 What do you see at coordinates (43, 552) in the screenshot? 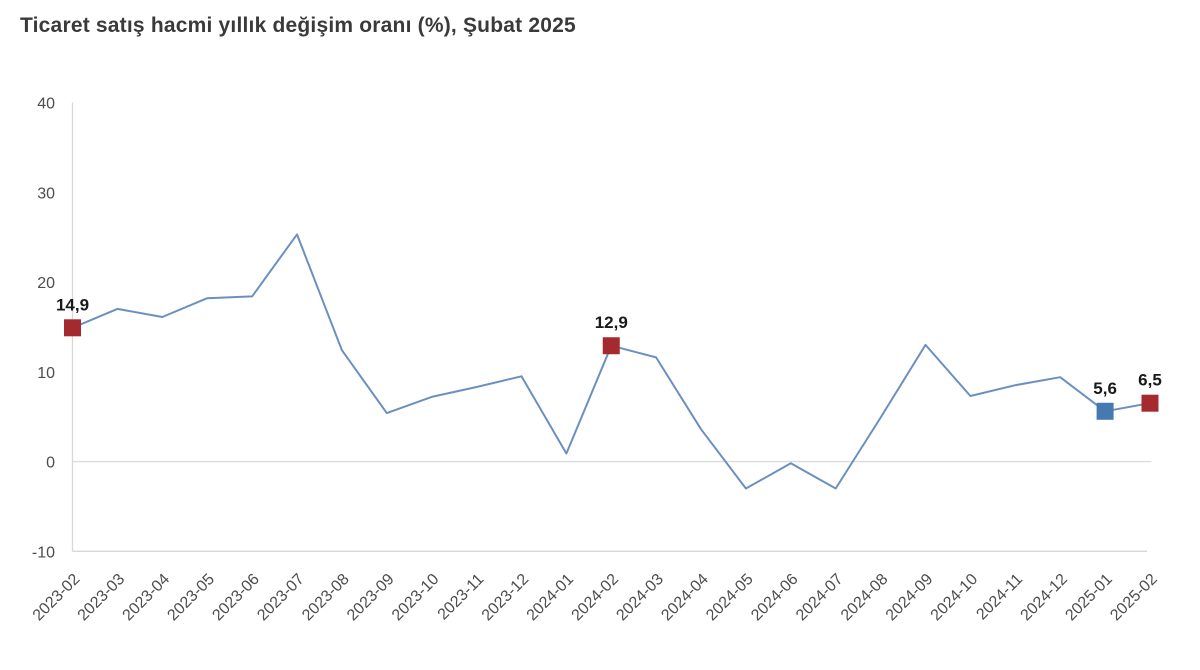
I see `y-tick-label: -10` at bounding box center [43, 552].